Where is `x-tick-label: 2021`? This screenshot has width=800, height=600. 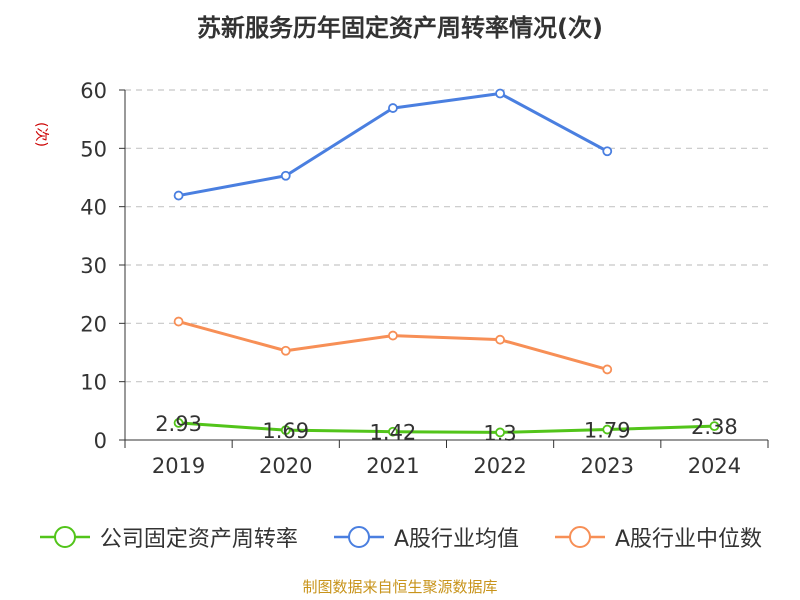 x-tick-label: 2021 is located at coordinates (392, 466).